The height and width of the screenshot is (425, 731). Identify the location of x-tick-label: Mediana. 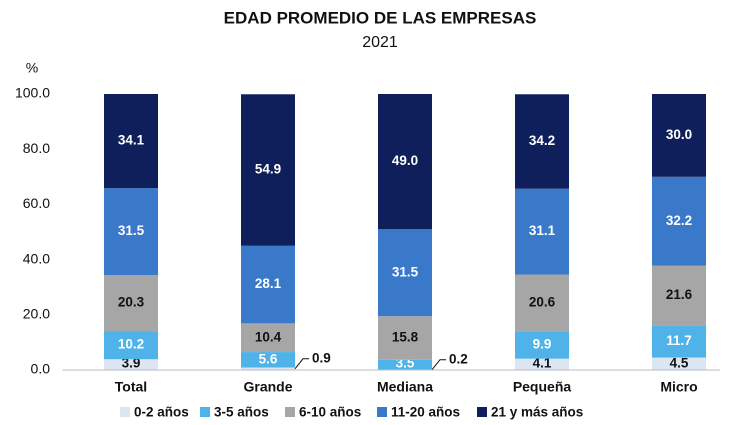
(405, 387).